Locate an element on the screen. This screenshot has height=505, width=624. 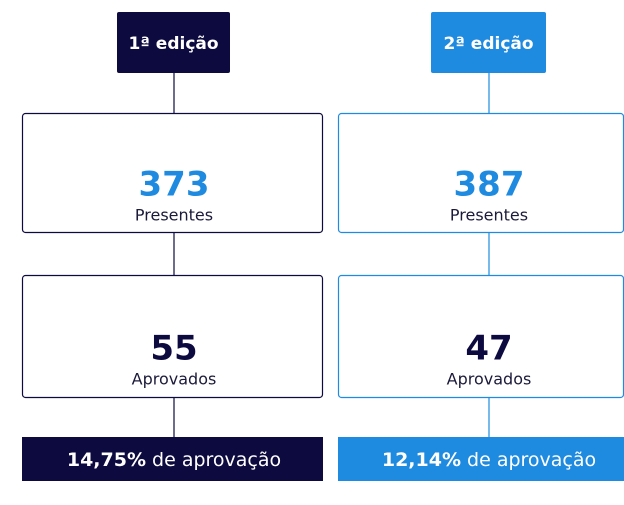
rate-value: 14,75% is located at coordinates (106, 460).